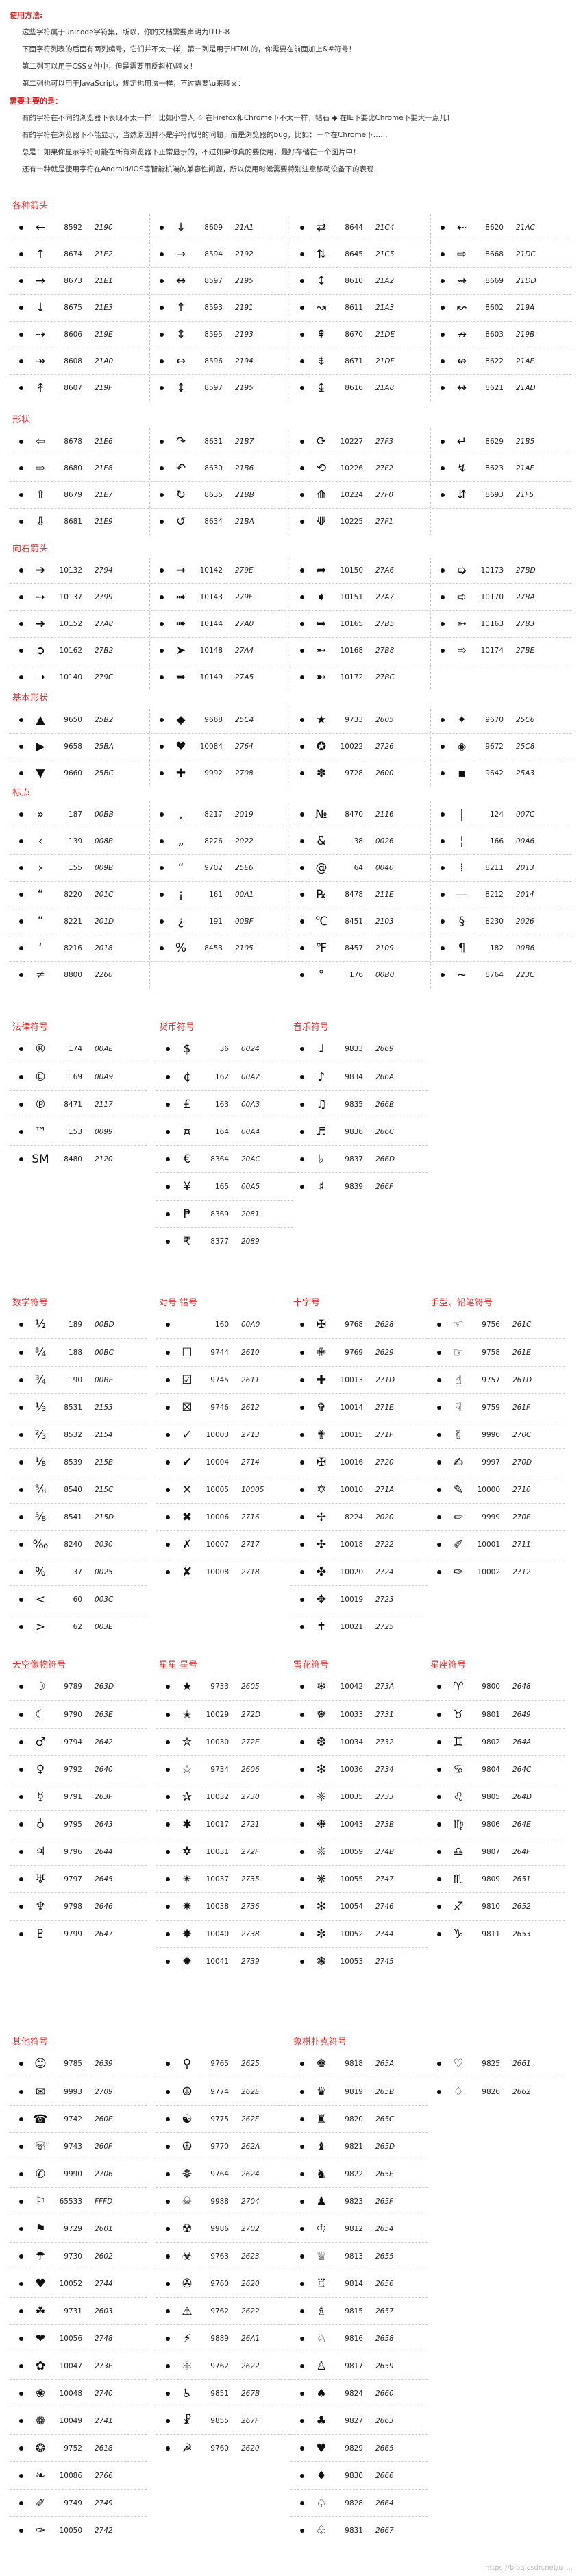 This screenshot has width=581, height=2576. I want to click on symbol-glyph: ➭, so click(461, 570).